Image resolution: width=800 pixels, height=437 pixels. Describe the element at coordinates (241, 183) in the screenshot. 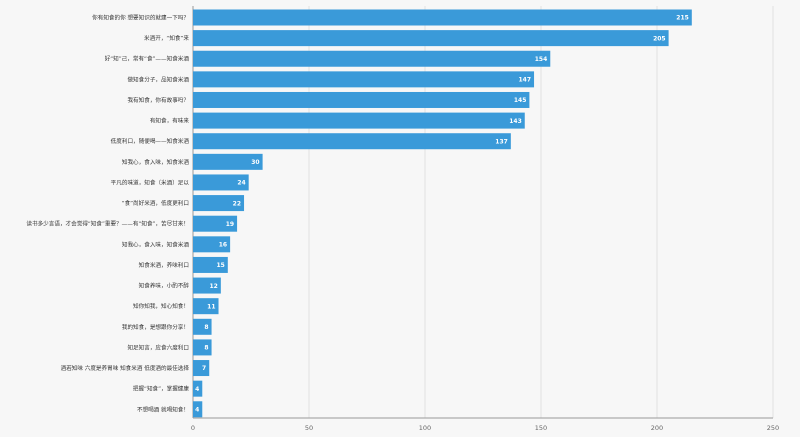

I see `bar-value-label: 24` at that location.